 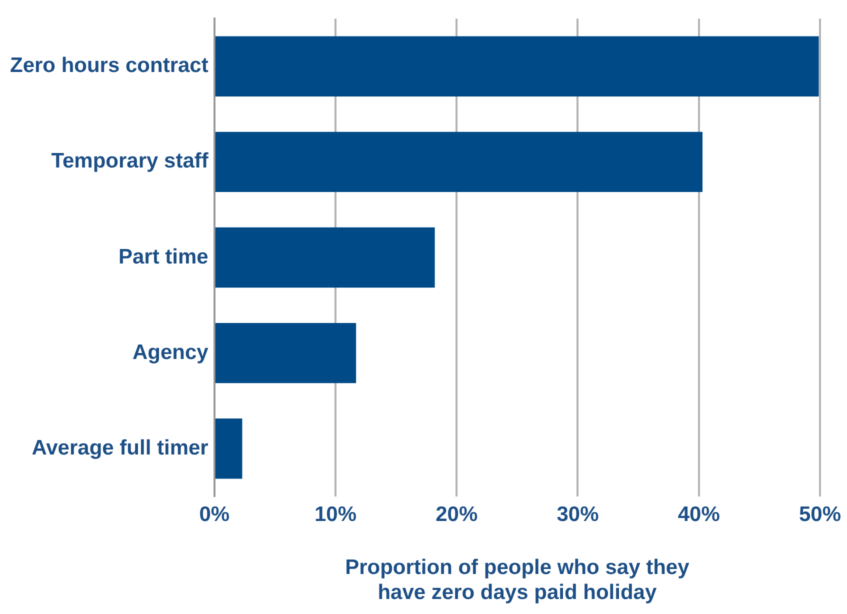 What do you see at coordinates (335, 514) in the screenshot?
I see `x-tick-label: 10%` at bounding box center [335, 514].